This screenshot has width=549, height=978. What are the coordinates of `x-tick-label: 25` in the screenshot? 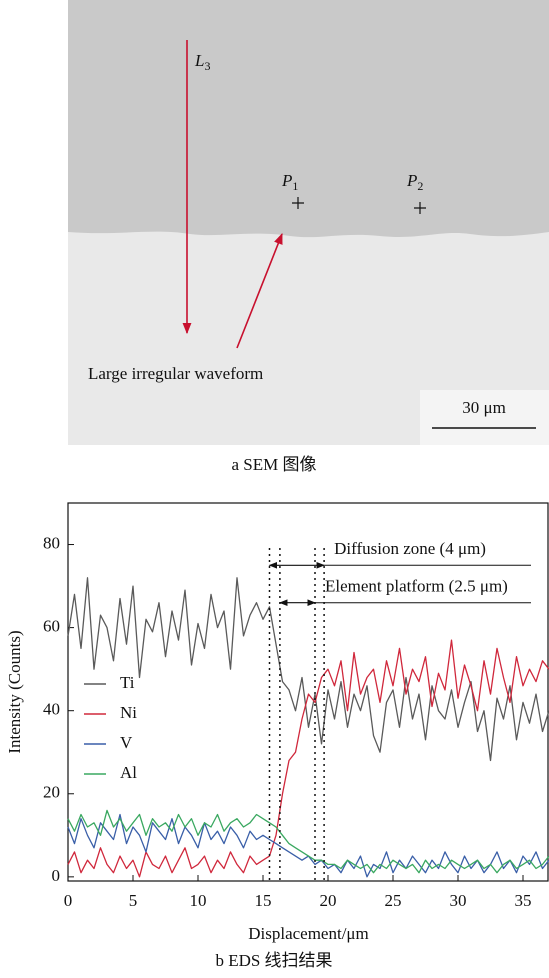 It's located at (393, 900).